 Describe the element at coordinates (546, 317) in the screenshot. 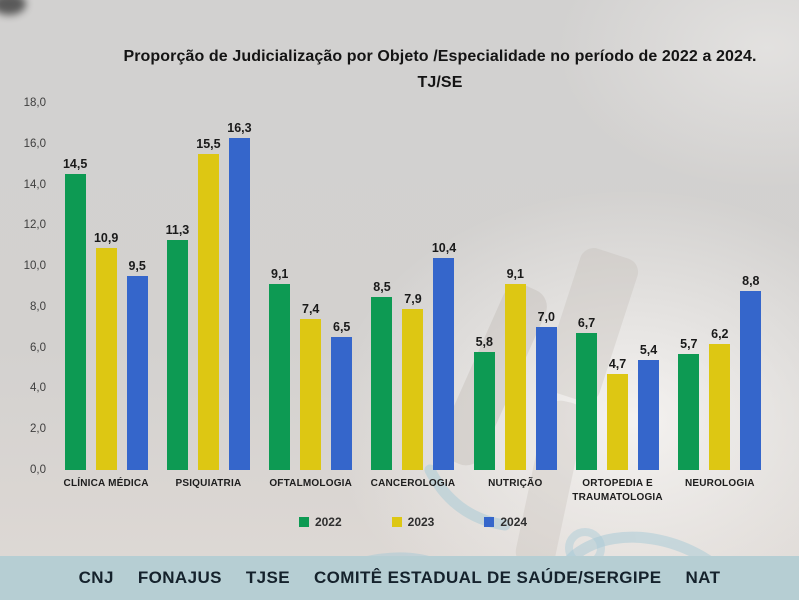

I see `bar-value-label: 7,0` at that location.